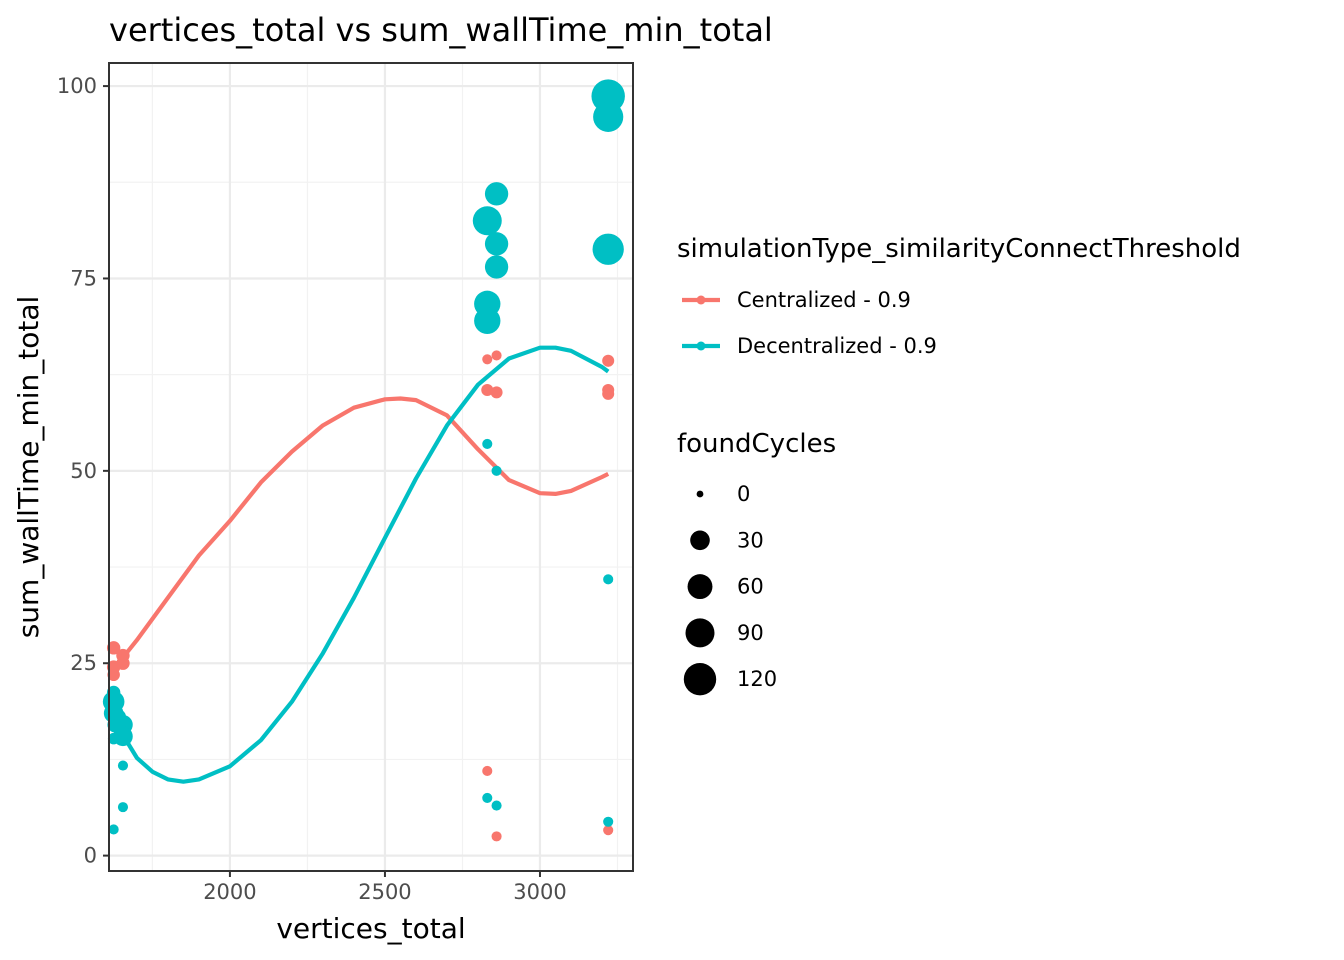 The image size is (1344, 960). I want to click on y-tick-label: 100, so click(77, 86).